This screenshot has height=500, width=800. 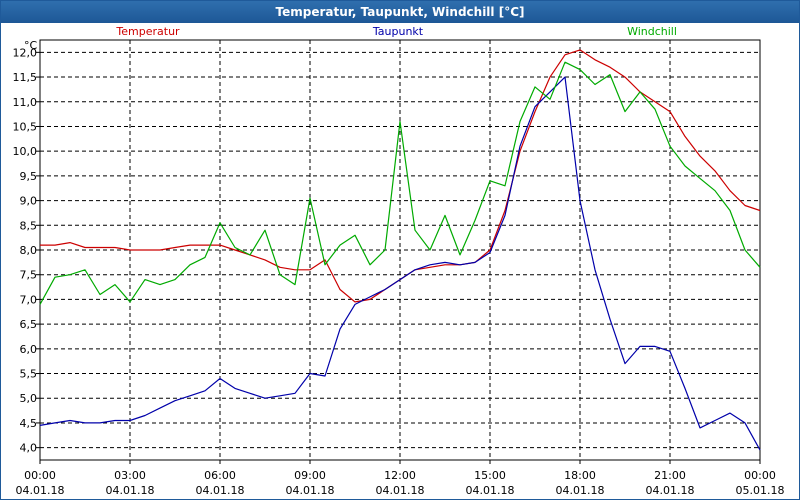 What do you see at coordinates (25, 126) in the screenshot?
I see `y-tick-label: 10,5` at bounding box center [25, 126].